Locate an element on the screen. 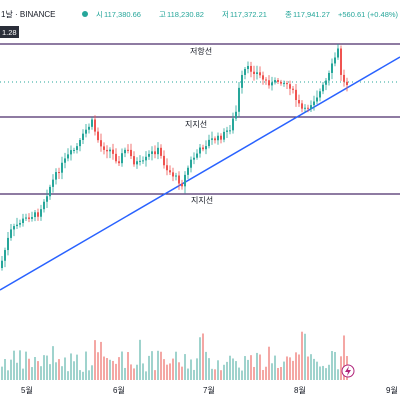  resistance-label: 저항선 is located at coordinates (201, 51).